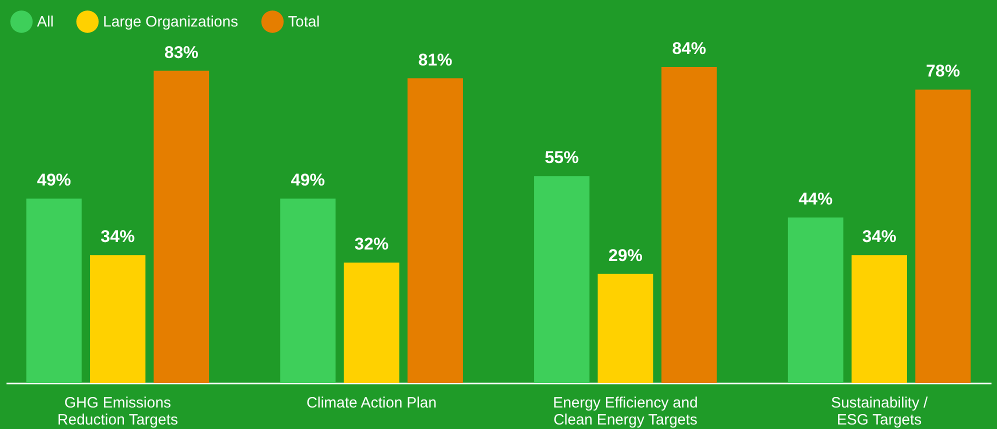  Describe the element at coordinates (943, 71) in the screenshot. I see `data-label: 78%` at that location.